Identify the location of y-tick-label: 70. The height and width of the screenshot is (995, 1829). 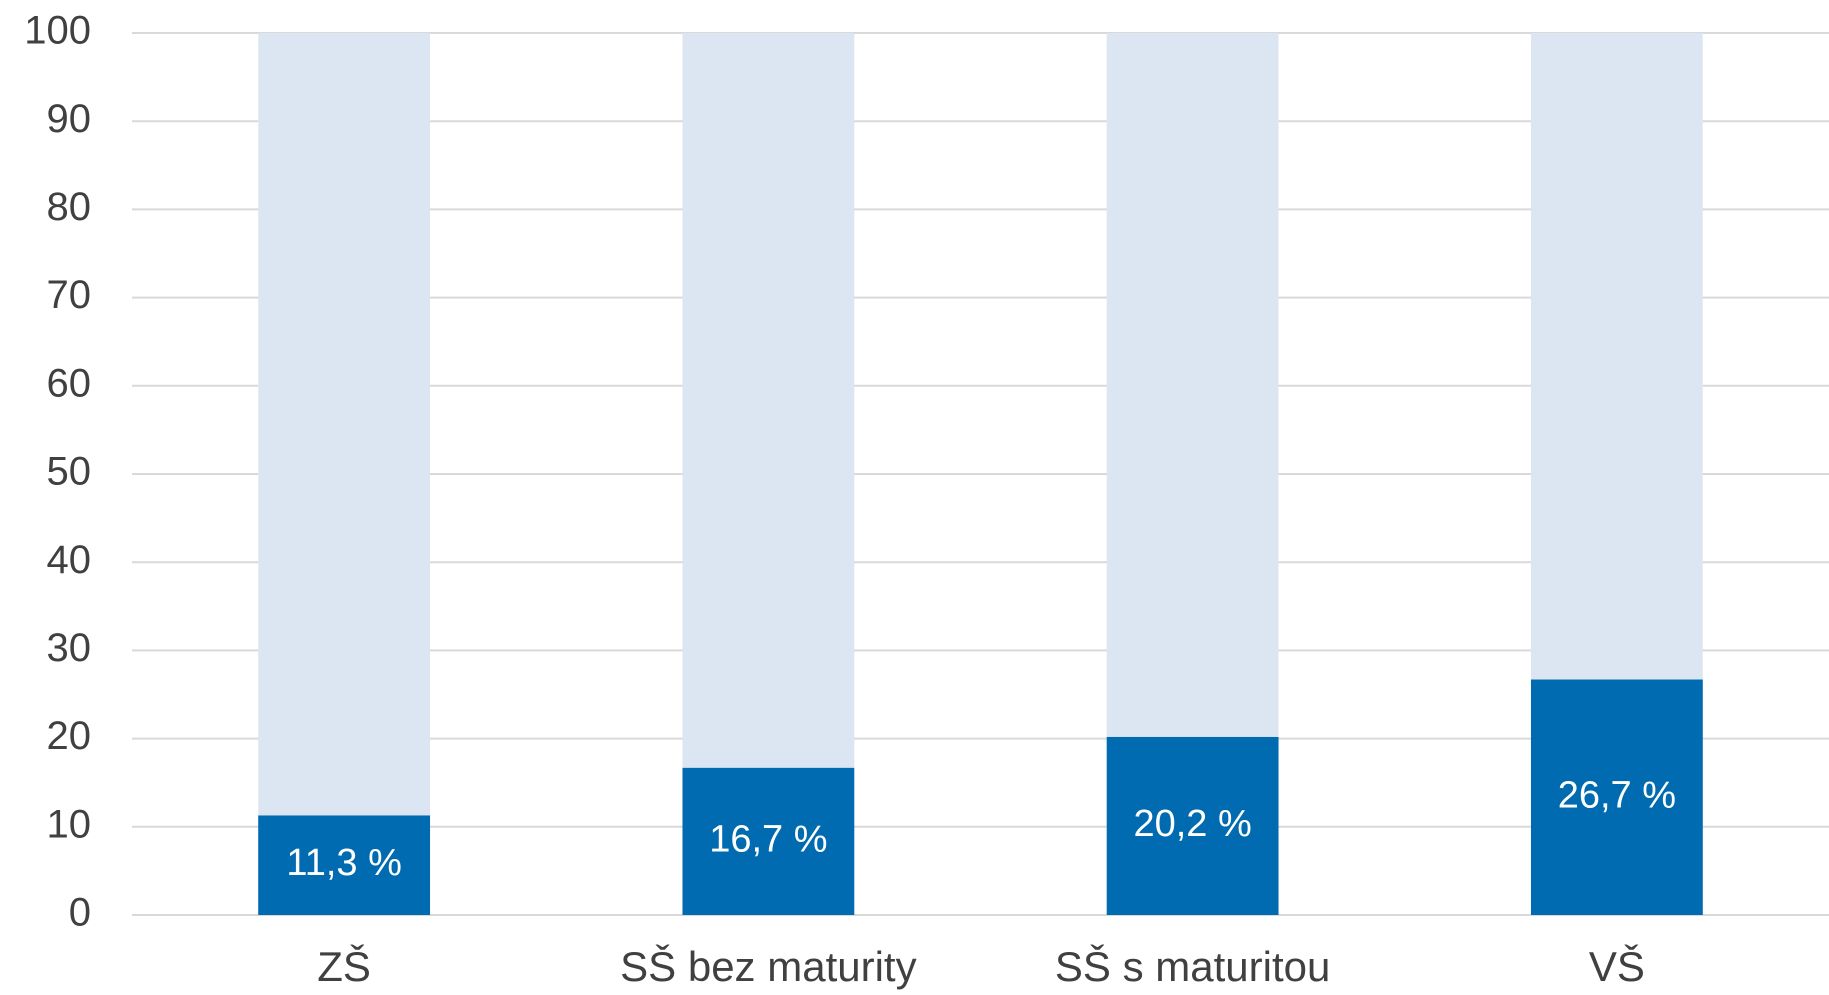
(69, 295).